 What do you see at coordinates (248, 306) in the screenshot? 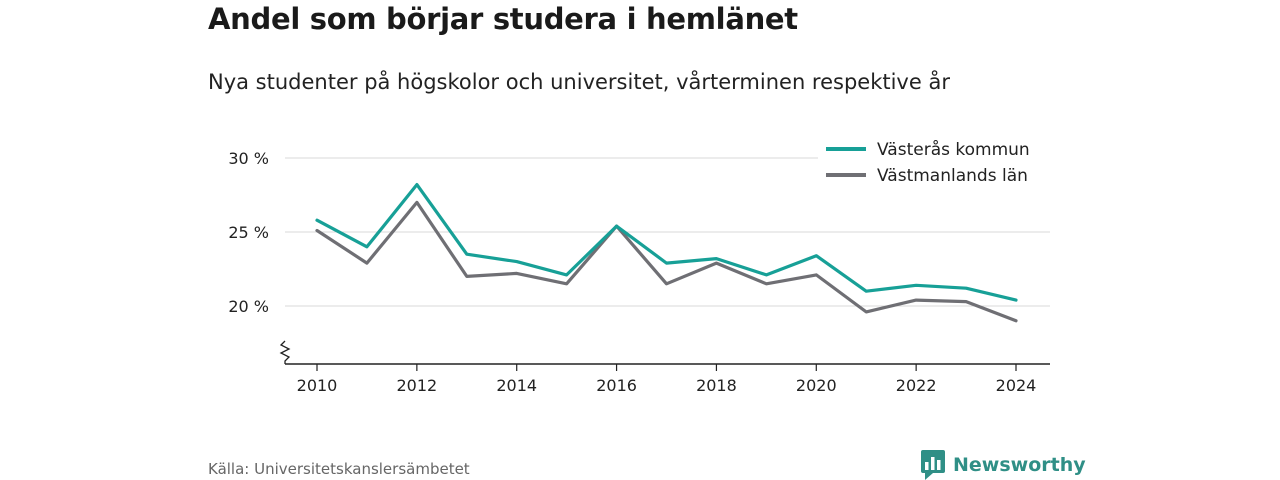
I see `y-tick-label: 20 %` at bounding box center [248, 306].